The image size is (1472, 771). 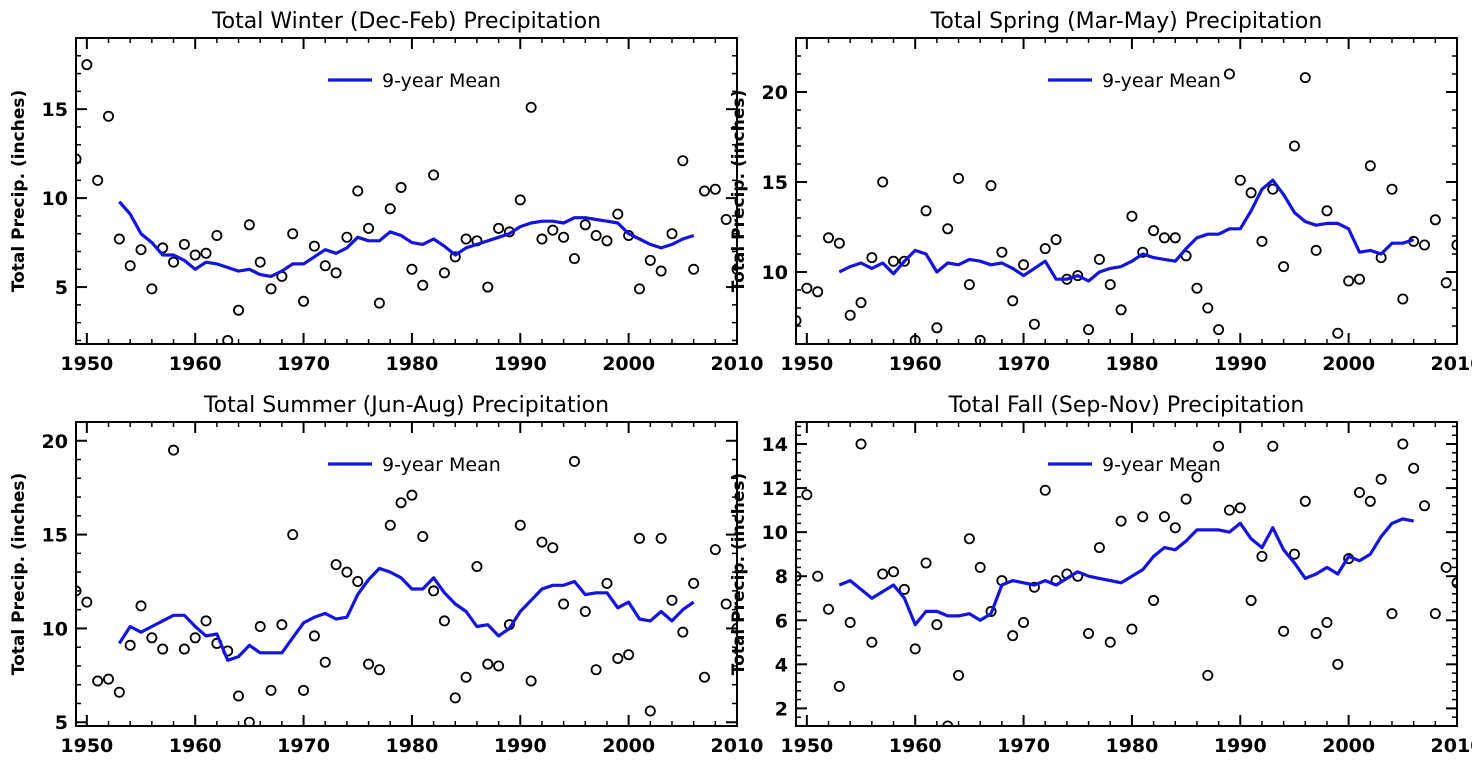 What do you see at coordinates (1348, 746) in the screenshot?
I see `x-tick-label: 2000` at bounding box center [1348, 746].